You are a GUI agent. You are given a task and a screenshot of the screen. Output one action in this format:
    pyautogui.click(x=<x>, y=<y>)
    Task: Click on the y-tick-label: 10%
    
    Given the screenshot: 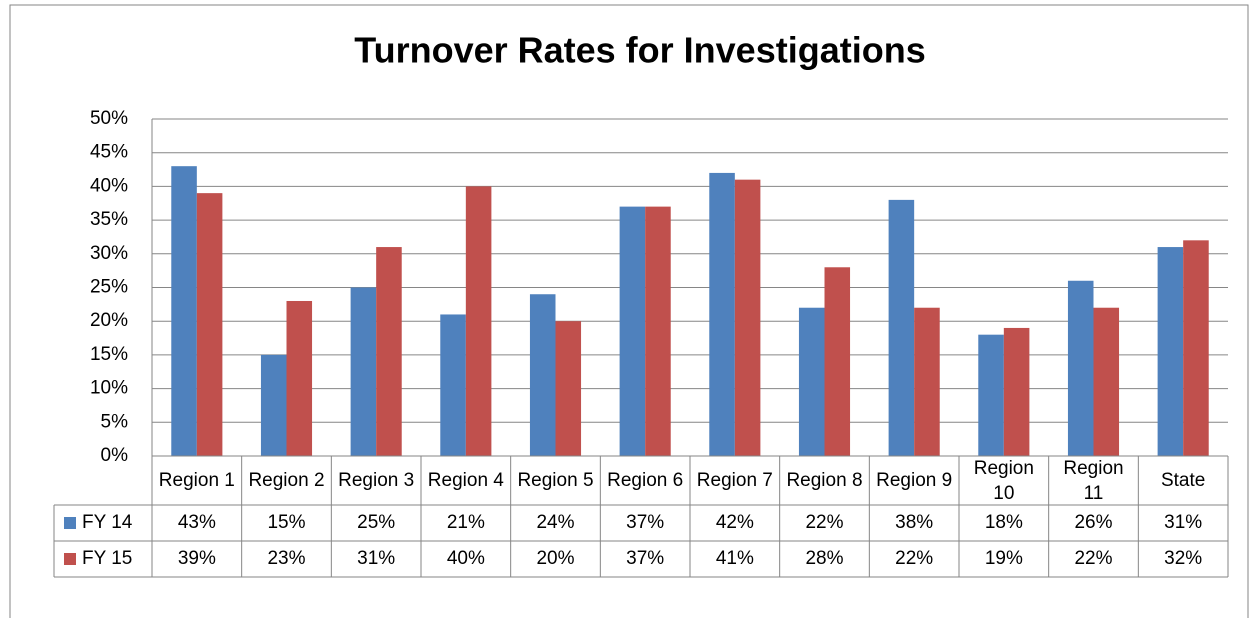 What is the action you would take?
    pyautogui.click(x=109, y=388)
    